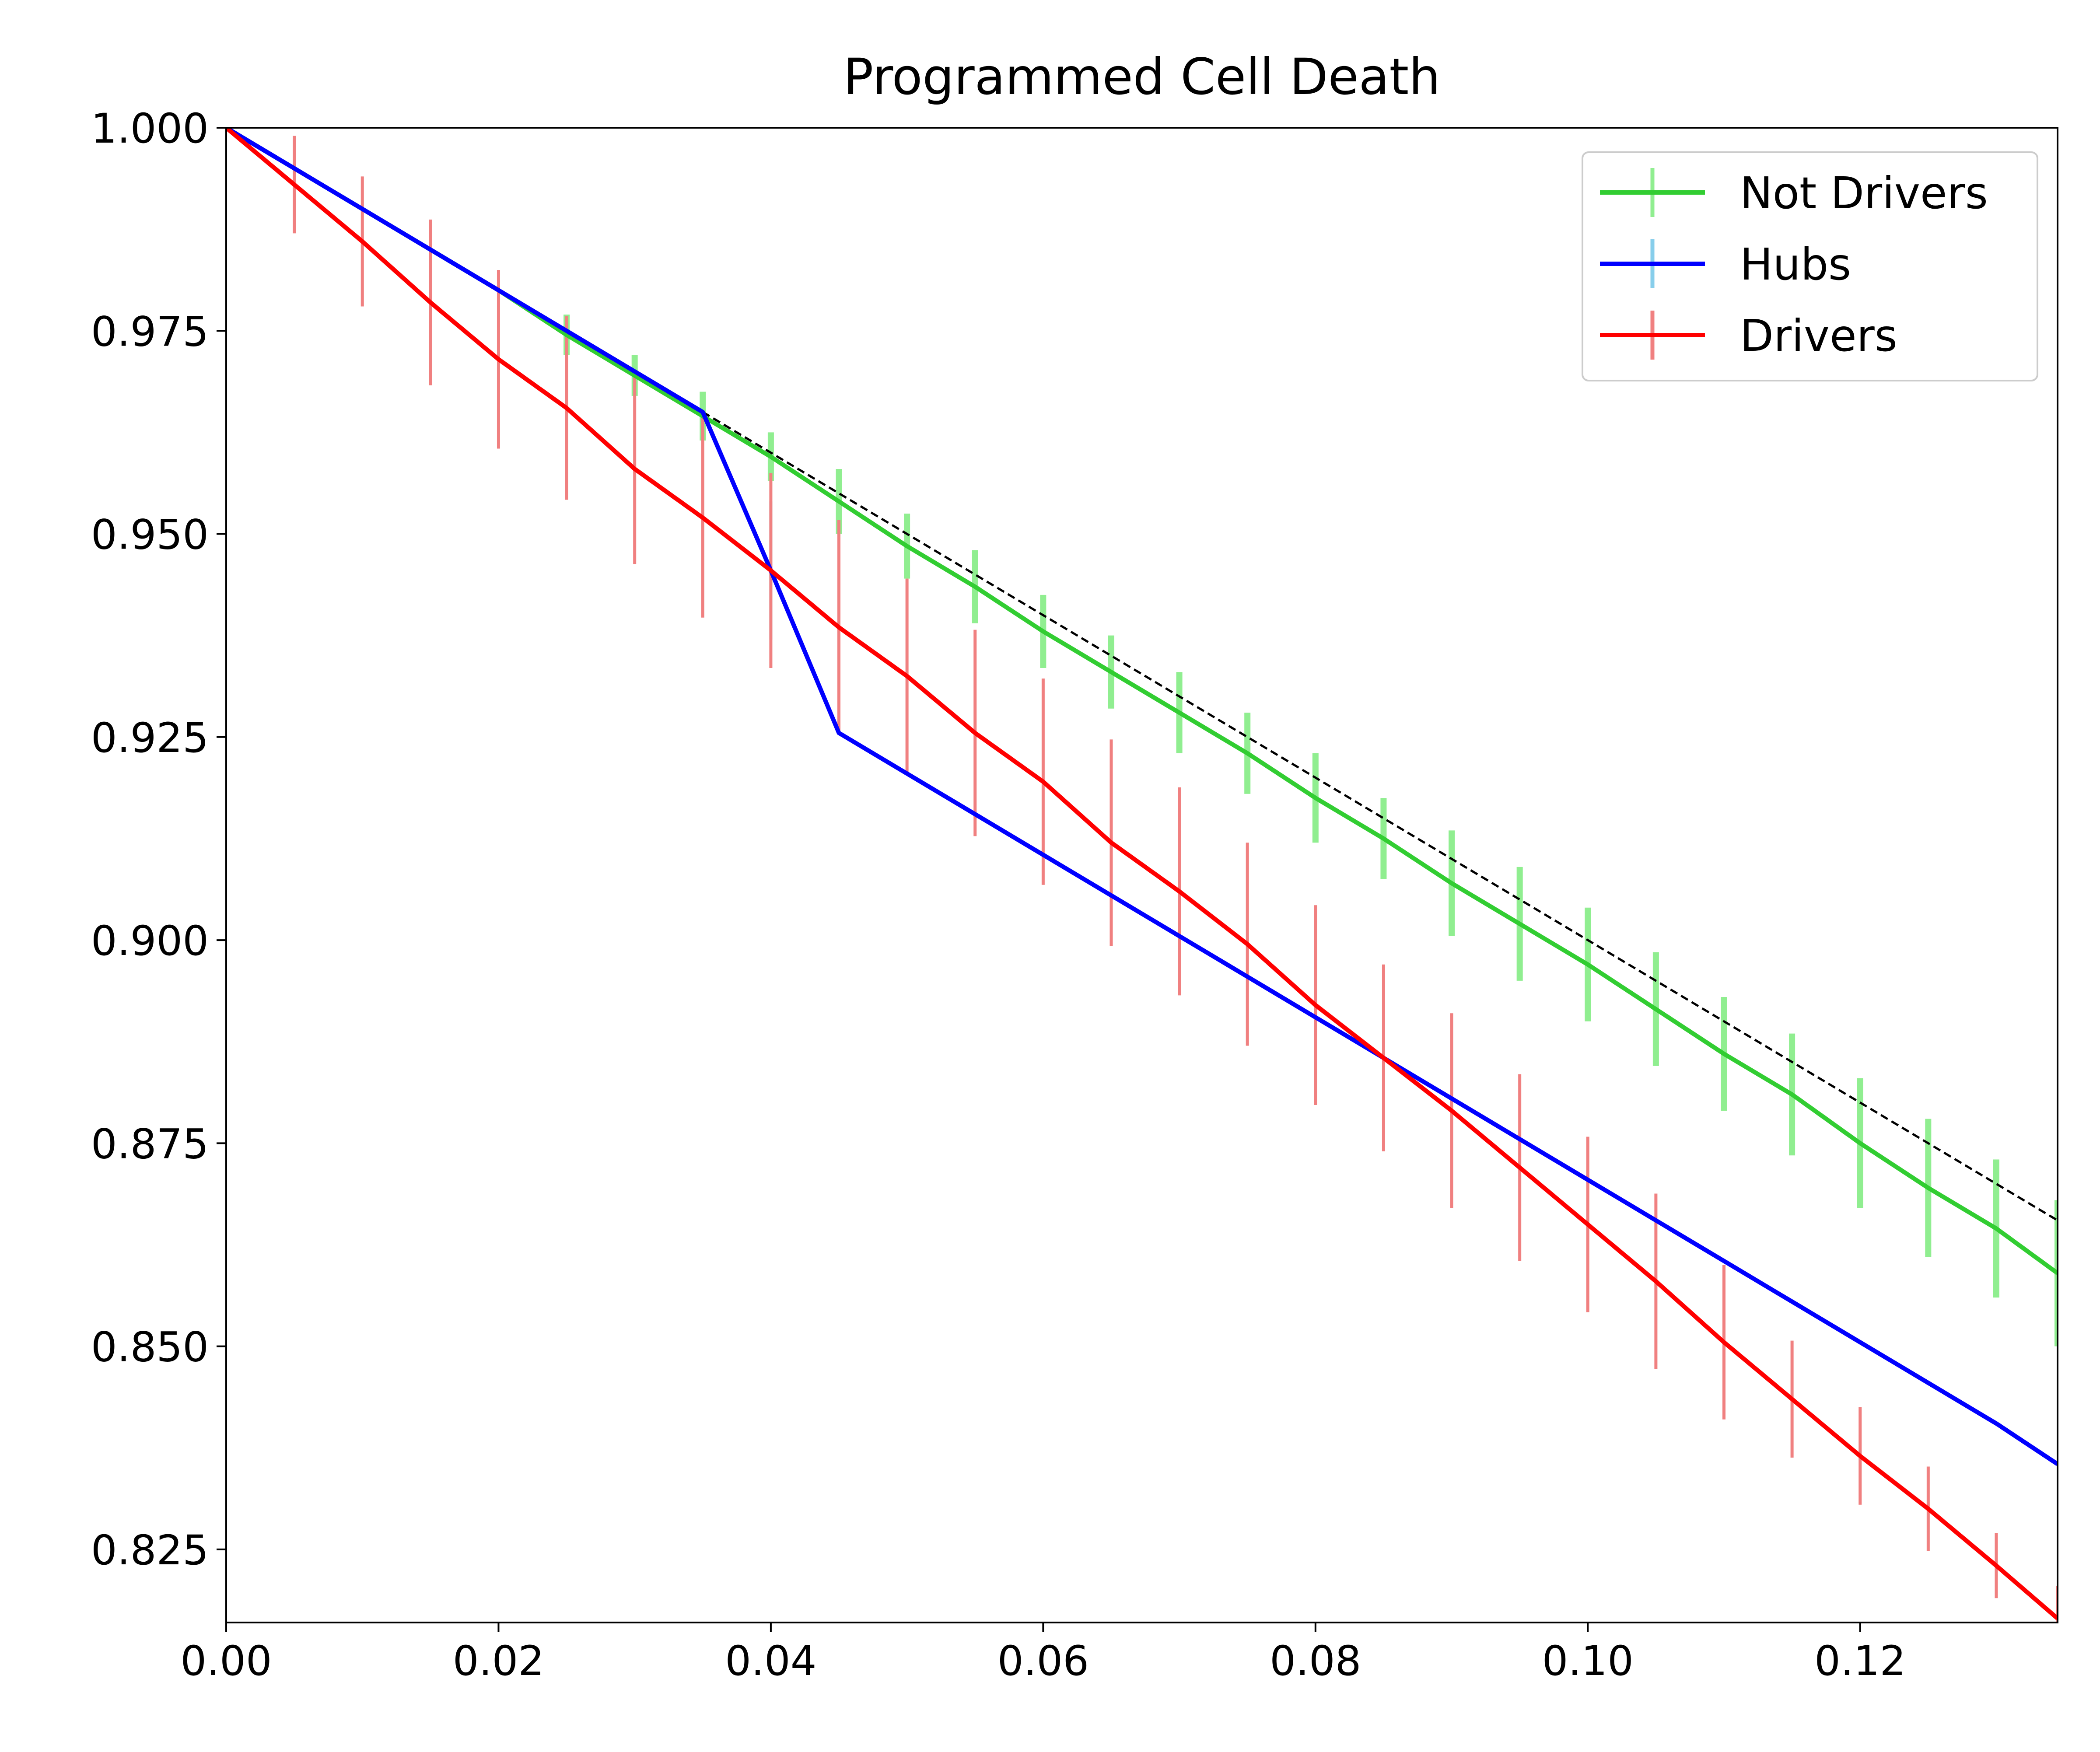  What do you see at coordinates (1818, 335) in the screenshot?
I see `legend-label: Drivers` at bounding box center [1818, 335].